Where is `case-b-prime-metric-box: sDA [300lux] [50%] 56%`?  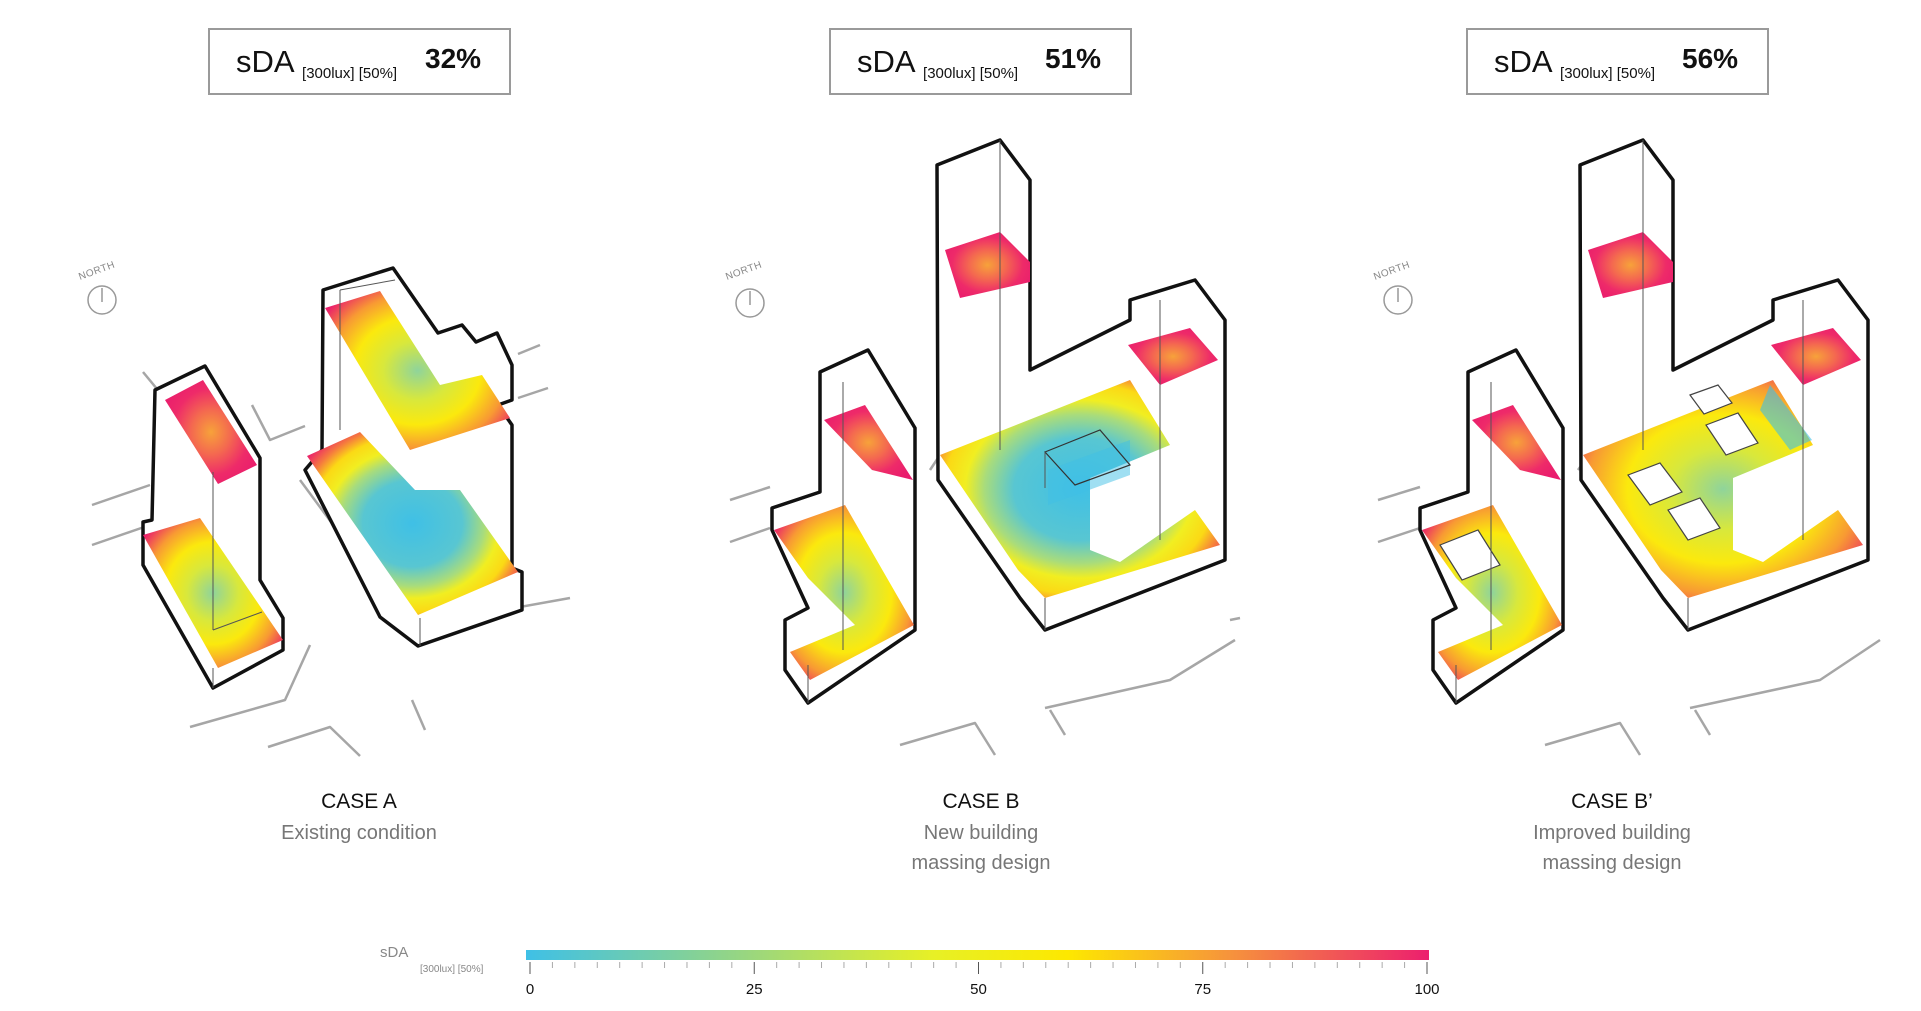
case-b-prime-metric-box: sDA [300lux] [50%] 56% is located at coordinates (1617, 61).